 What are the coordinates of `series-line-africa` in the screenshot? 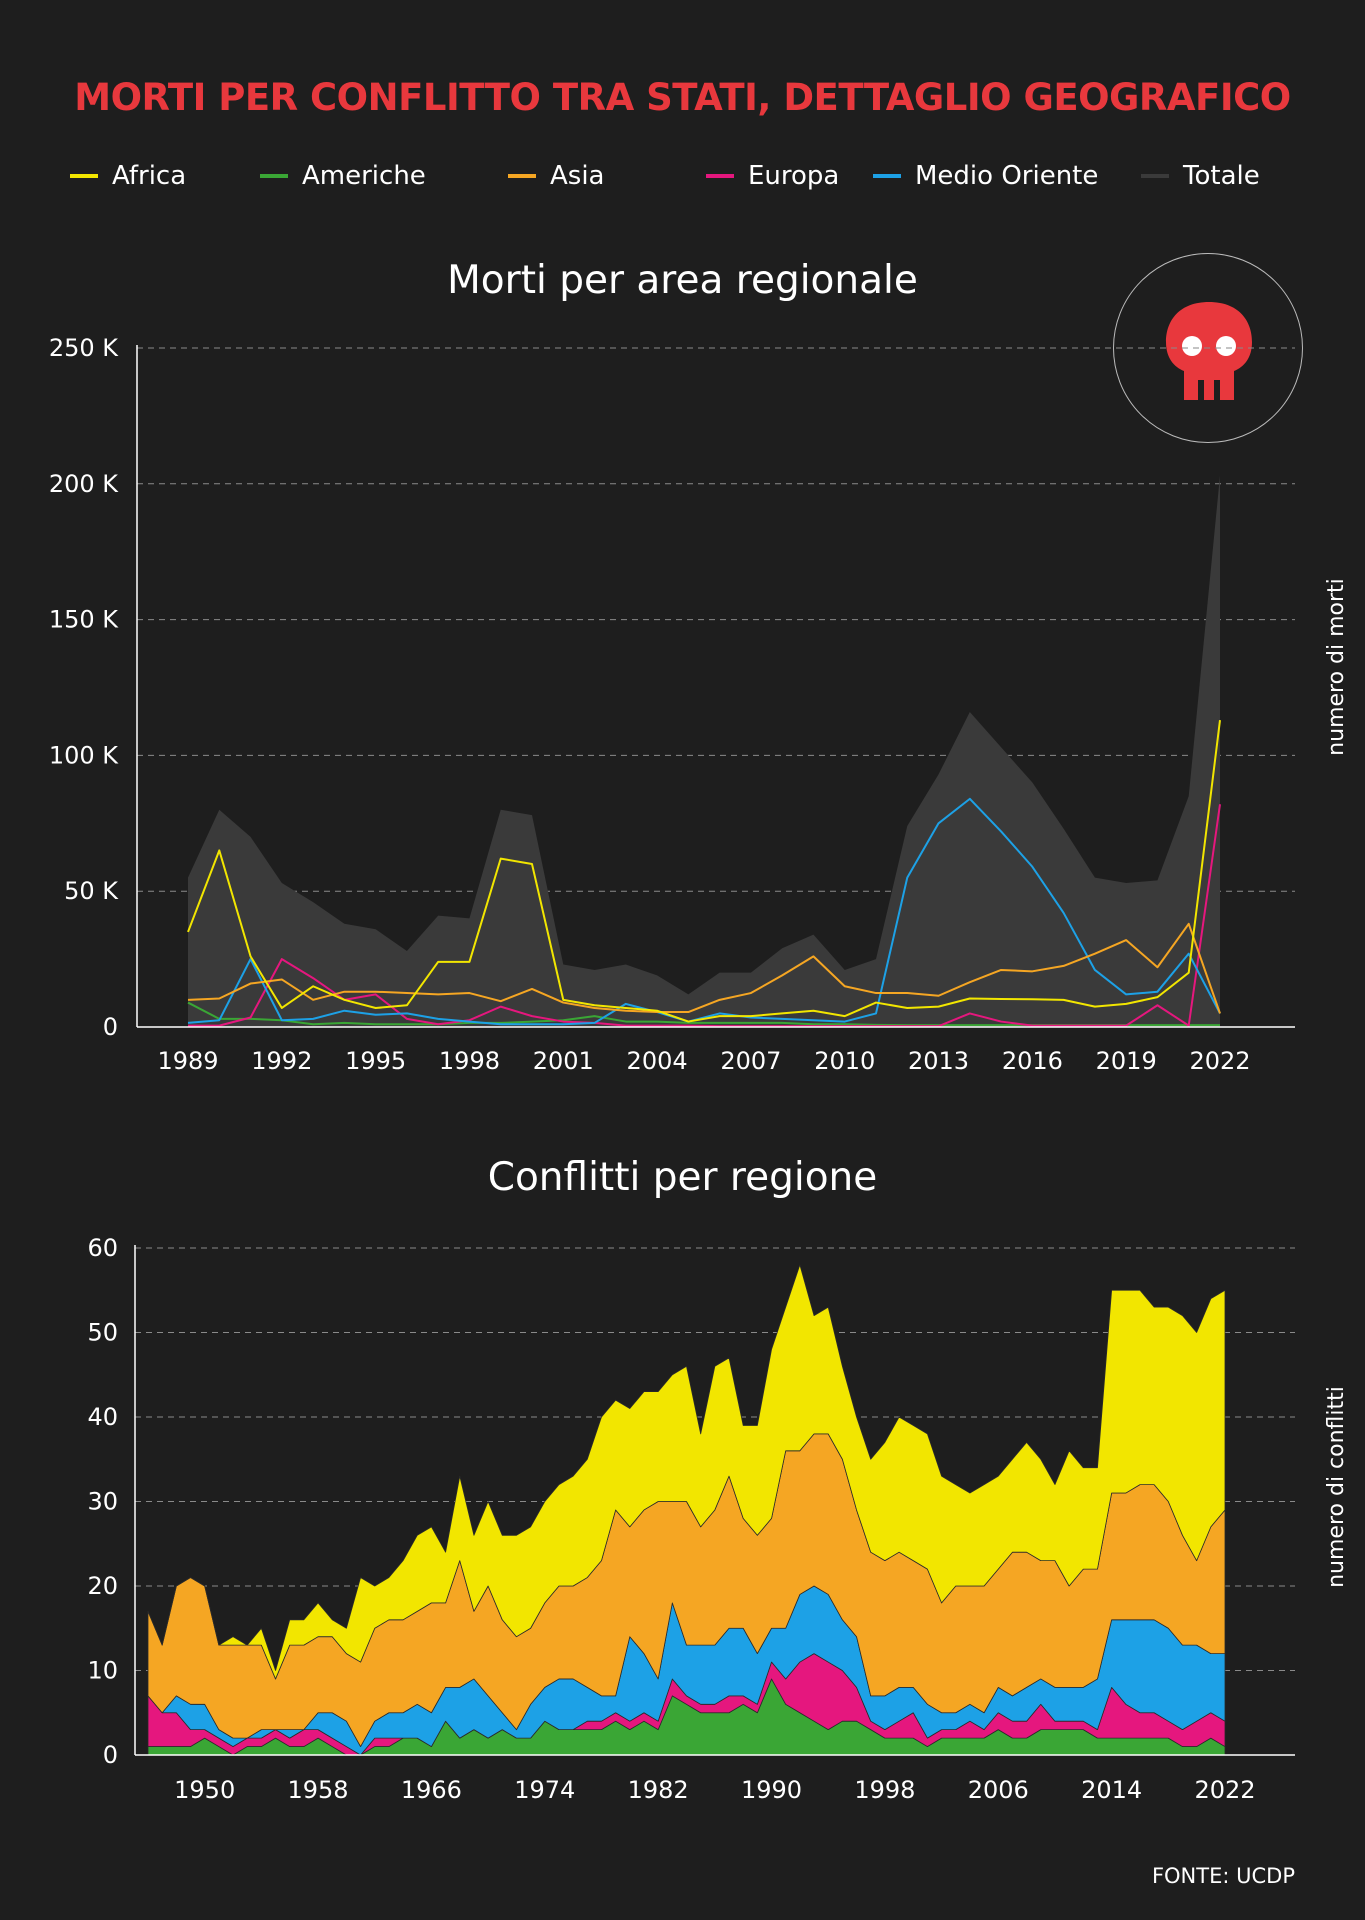 It's located at (704, 871).